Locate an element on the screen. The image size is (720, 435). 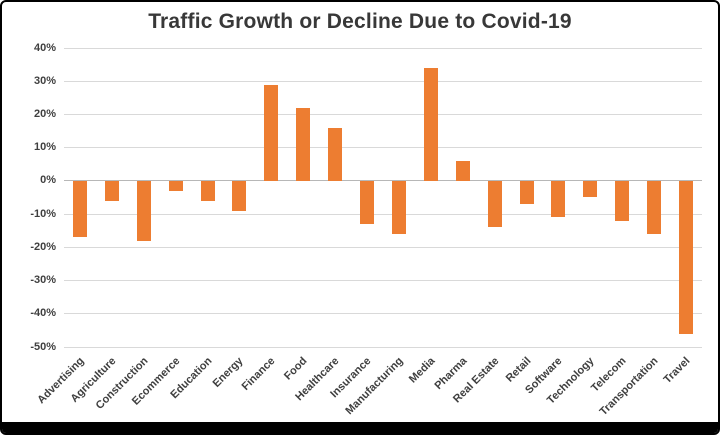
y-axis-tick-label: -50% is located at coordinates (43, 346).